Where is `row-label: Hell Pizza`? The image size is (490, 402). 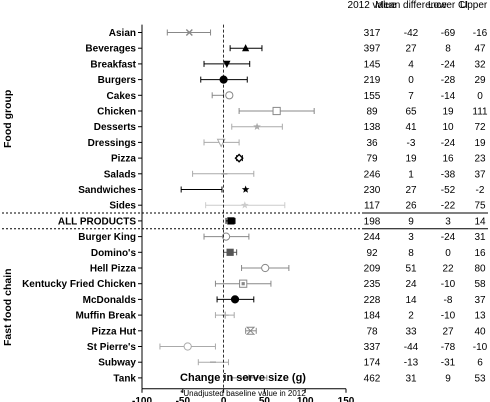
row-label: Hell Pizza is located at coordinates (113, 269).